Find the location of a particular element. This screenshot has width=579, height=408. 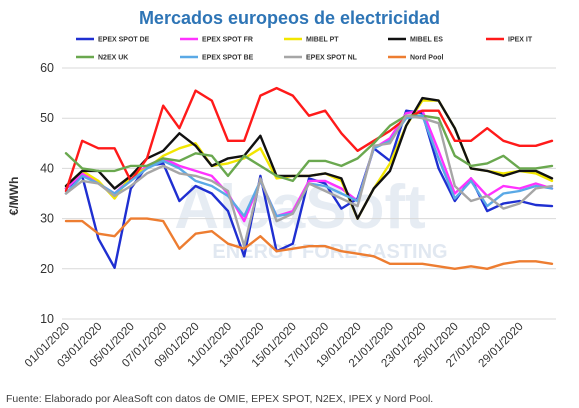

legend-label: EPEX SPOT FR is located at coordinates (227, 40).